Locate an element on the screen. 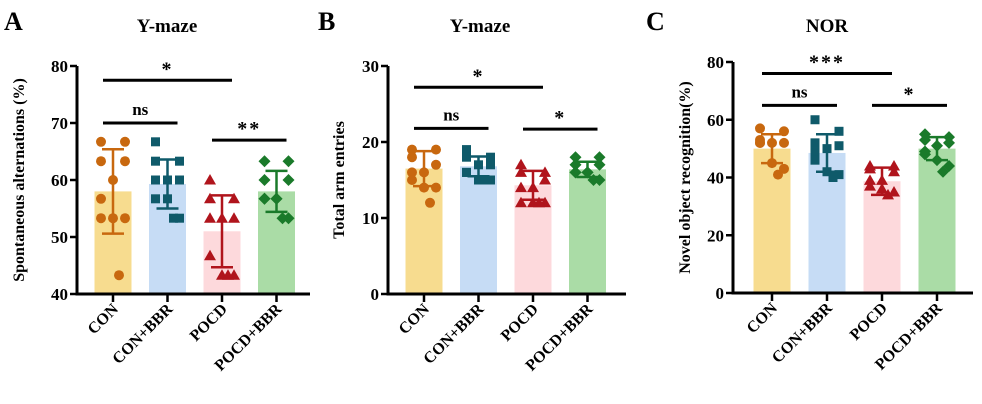  y-tick-label: 70 is located at coordinates (59, 123).